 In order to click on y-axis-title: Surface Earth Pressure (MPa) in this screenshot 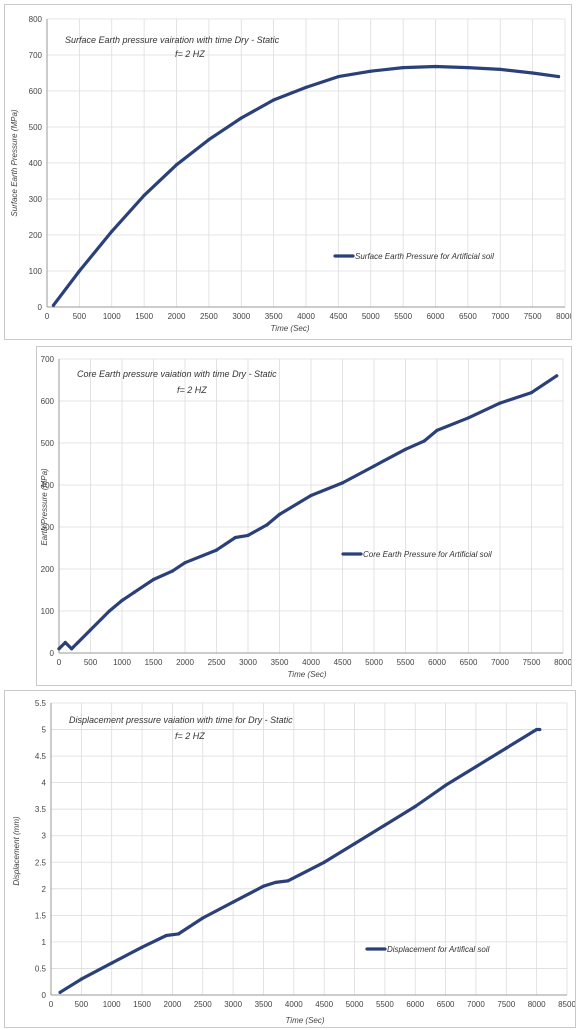, I will do `click(14, 162)`.